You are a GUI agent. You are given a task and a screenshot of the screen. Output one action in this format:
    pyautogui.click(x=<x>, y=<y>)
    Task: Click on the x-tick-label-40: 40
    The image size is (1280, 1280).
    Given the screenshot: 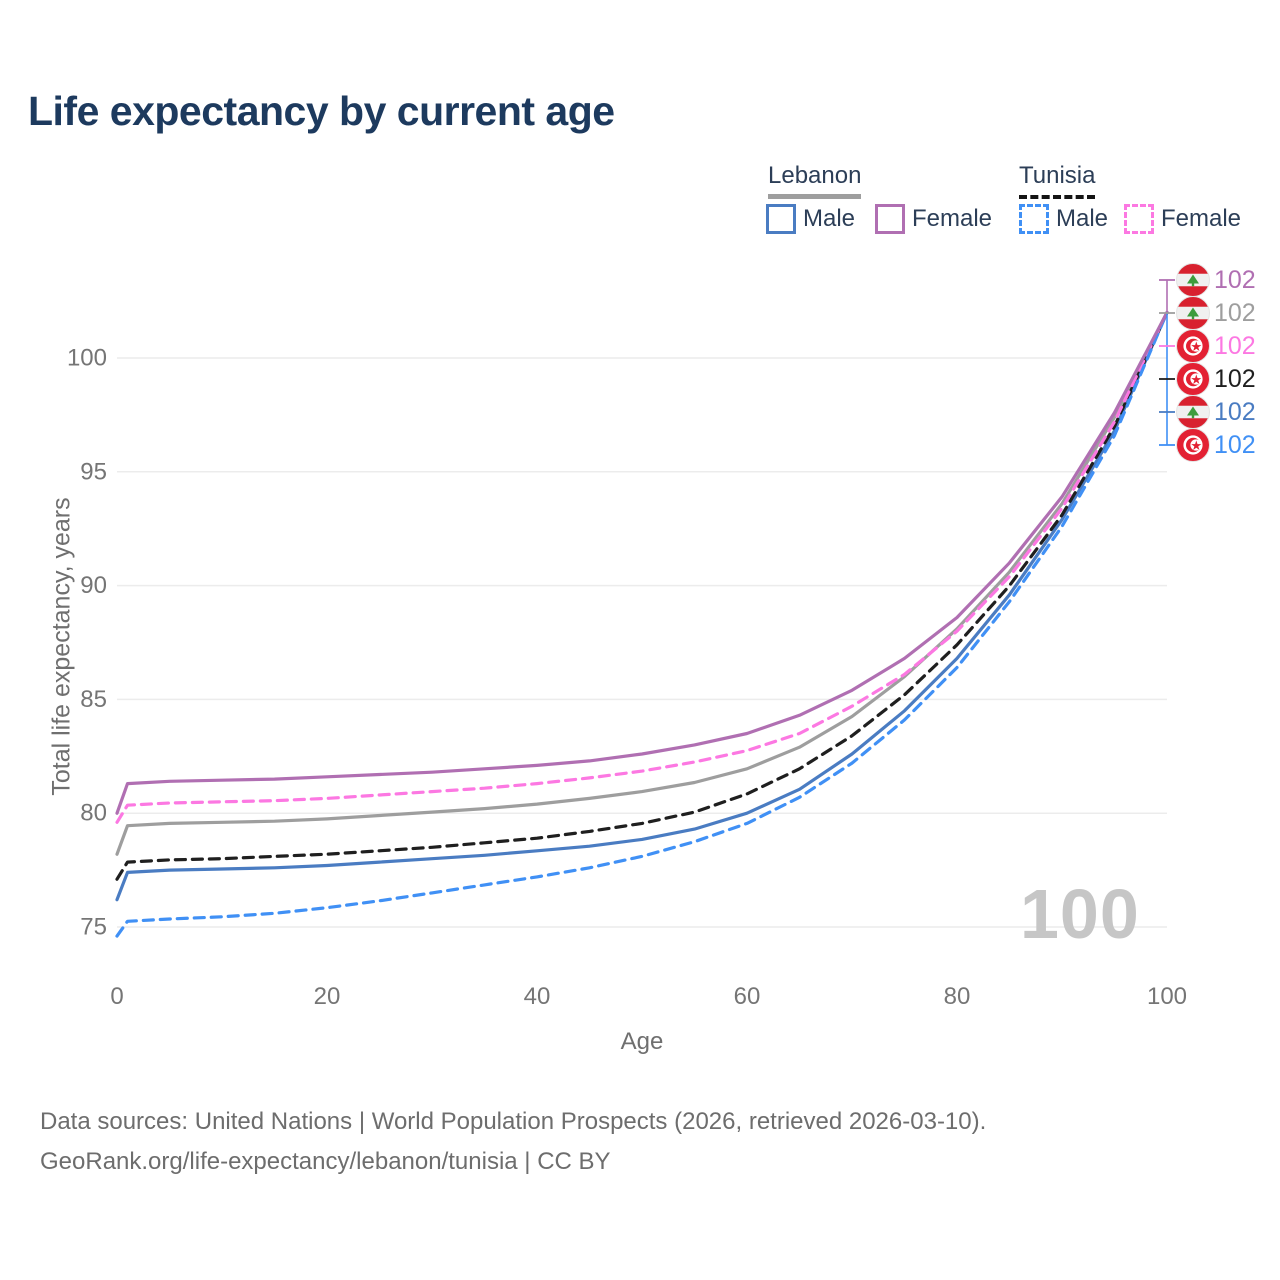 What is the action you would take?
    pyautogui.click(x=537, y=996)
    